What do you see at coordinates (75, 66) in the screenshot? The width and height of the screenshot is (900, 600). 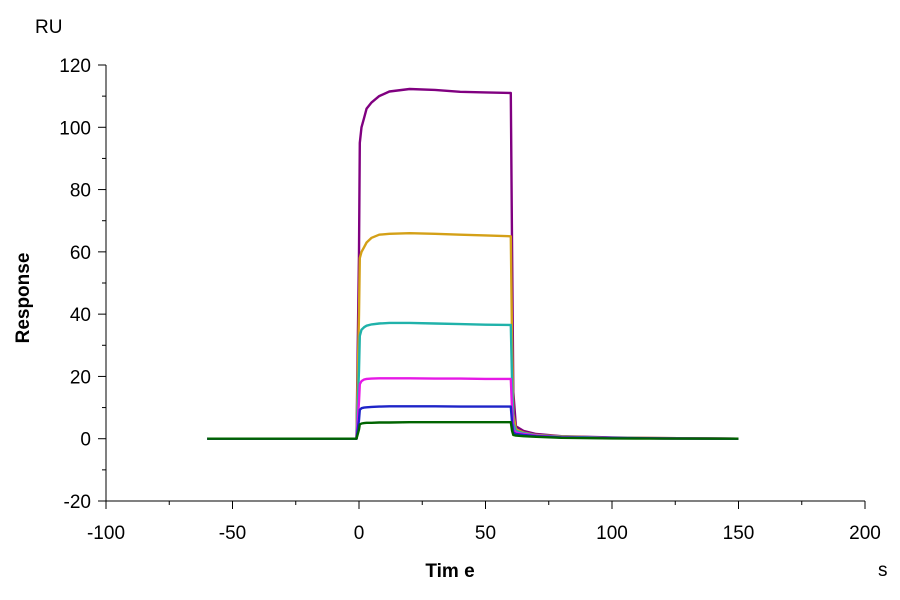 I see `y-tick-label: 120` at bounding box center [75, 66].